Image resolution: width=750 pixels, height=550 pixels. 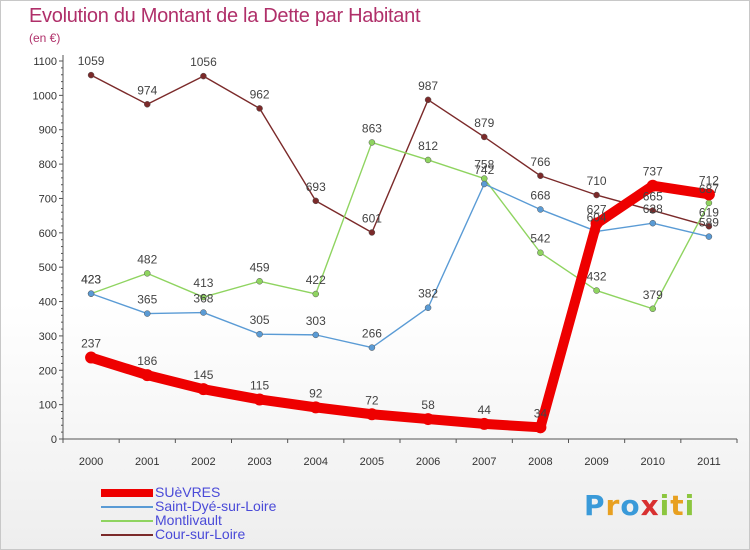 What do you see at coordinates (91, 344) in the screenshot?
I see `data-label: 237` at bounding box center [91, 344].